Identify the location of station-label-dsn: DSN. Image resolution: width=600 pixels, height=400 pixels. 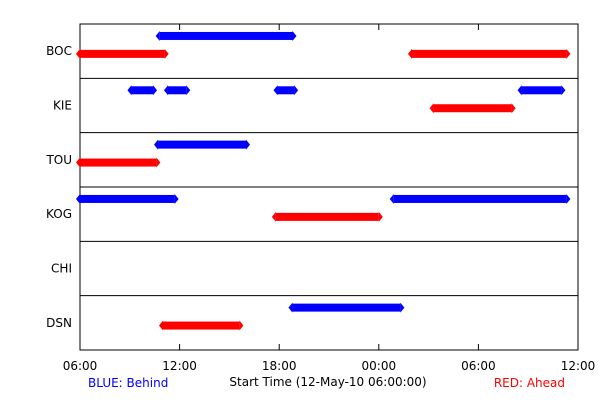
(59, 323).